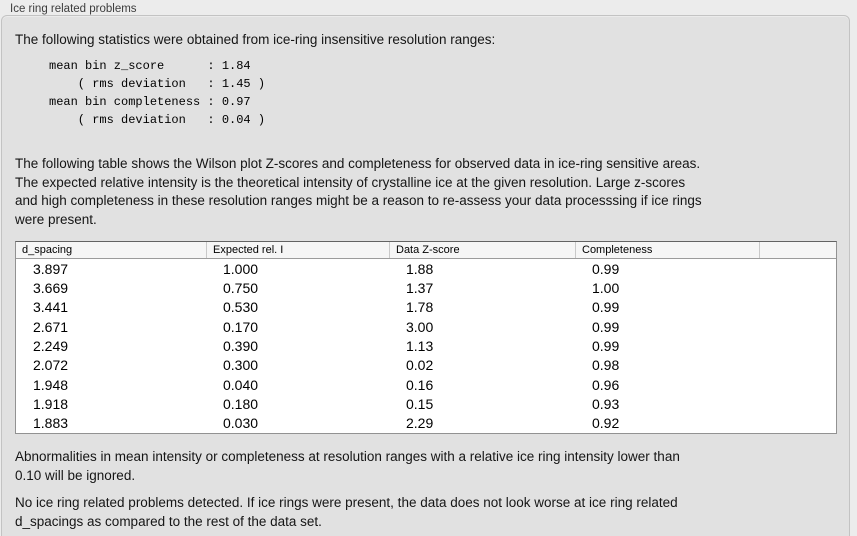  I want to click on table-row: 2.249 0.390 1.13 0.99, so click(426, 345).